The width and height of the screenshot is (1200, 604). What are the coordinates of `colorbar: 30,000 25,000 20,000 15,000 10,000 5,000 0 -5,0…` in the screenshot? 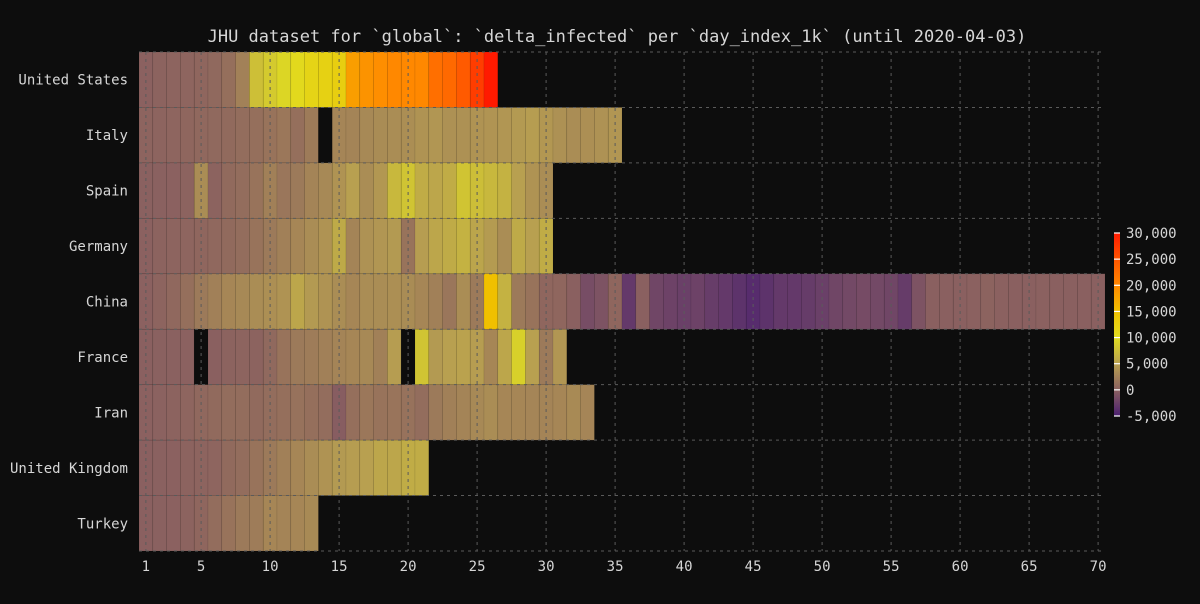 It's located at (1145, 325).